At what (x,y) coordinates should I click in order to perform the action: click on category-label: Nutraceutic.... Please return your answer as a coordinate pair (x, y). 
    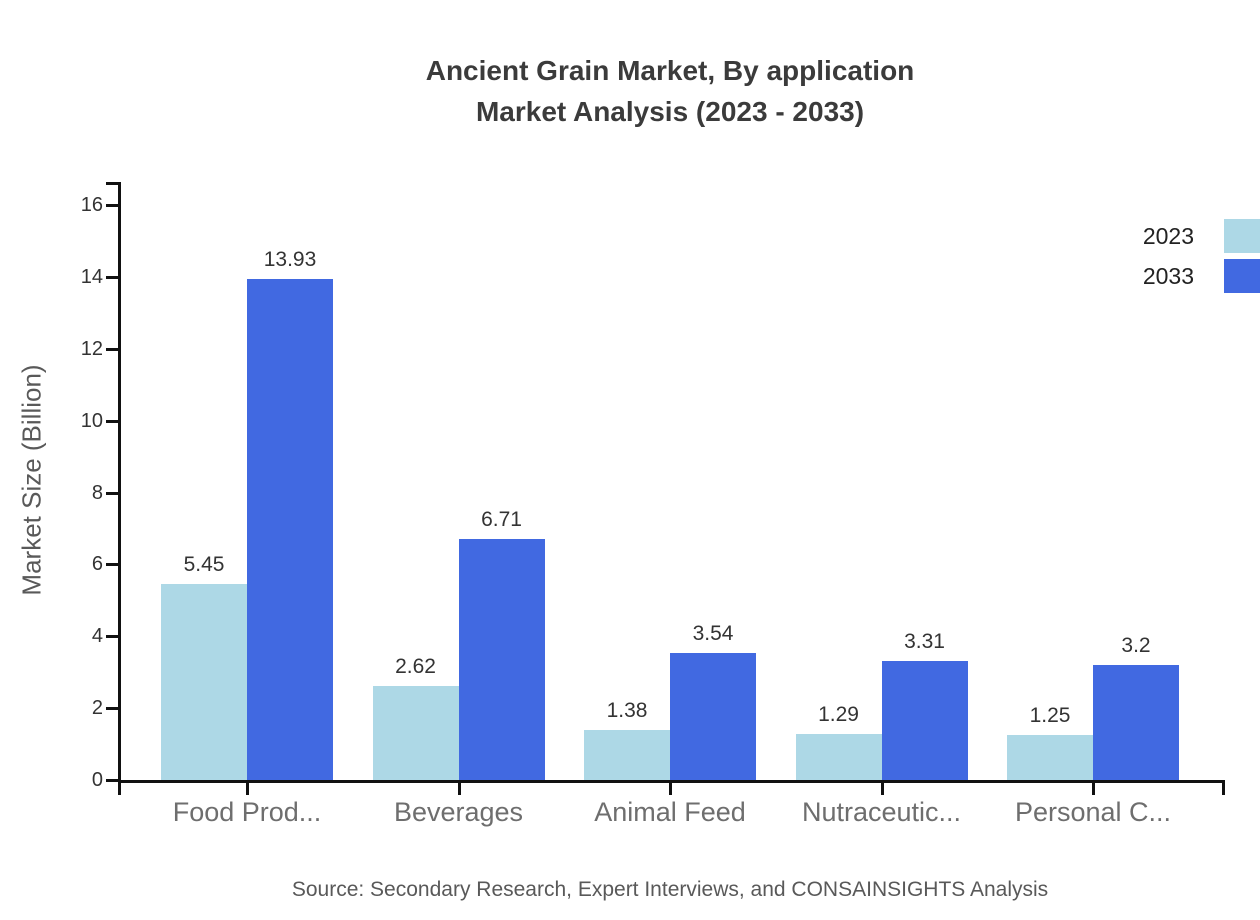
    Looking at the image, I should click on (881, 812).